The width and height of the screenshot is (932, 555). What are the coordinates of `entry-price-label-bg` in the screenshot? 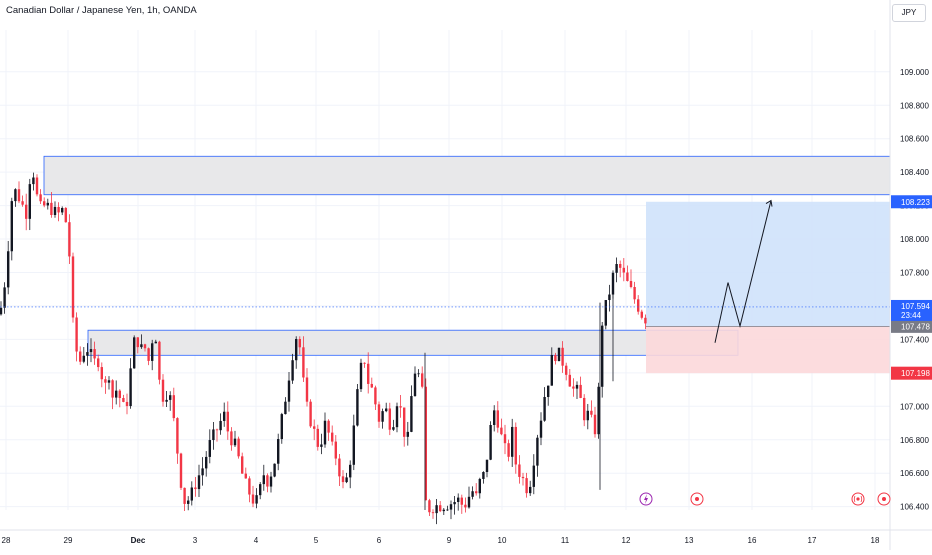 It's located at (911, 326).